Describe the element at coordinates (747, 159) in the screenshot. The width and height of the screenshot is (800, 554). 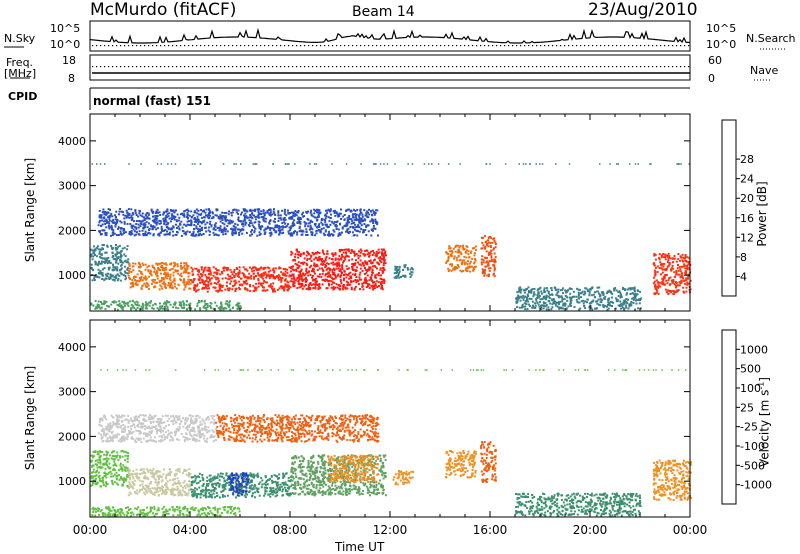
I see `cb-power-tick-label-6: 28` at that location.